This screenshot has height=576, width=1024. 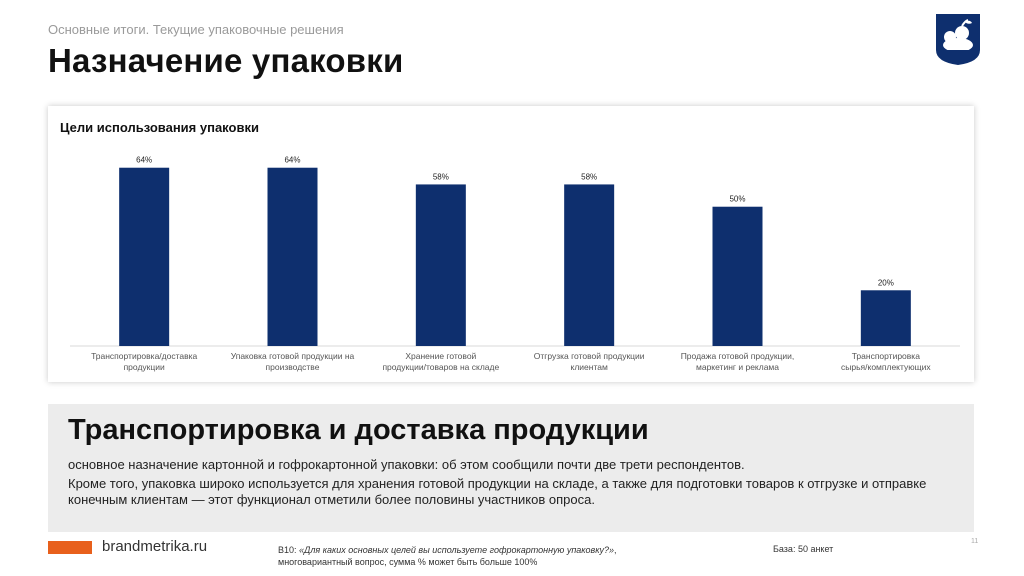 I want to click on category-label-1-line-0: Упаковка готовой продукции на, so click(x=293, y=356).